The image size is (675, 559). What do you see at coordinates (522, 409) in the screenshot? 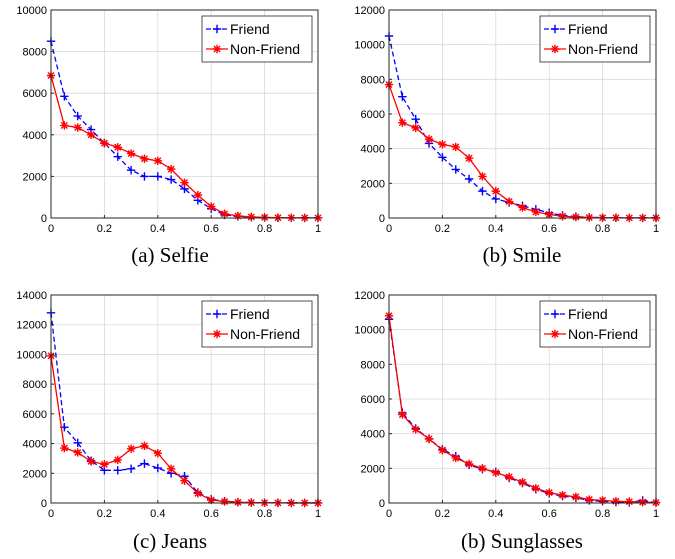
I see `series-non-friend` at bounding box center [522, 409].